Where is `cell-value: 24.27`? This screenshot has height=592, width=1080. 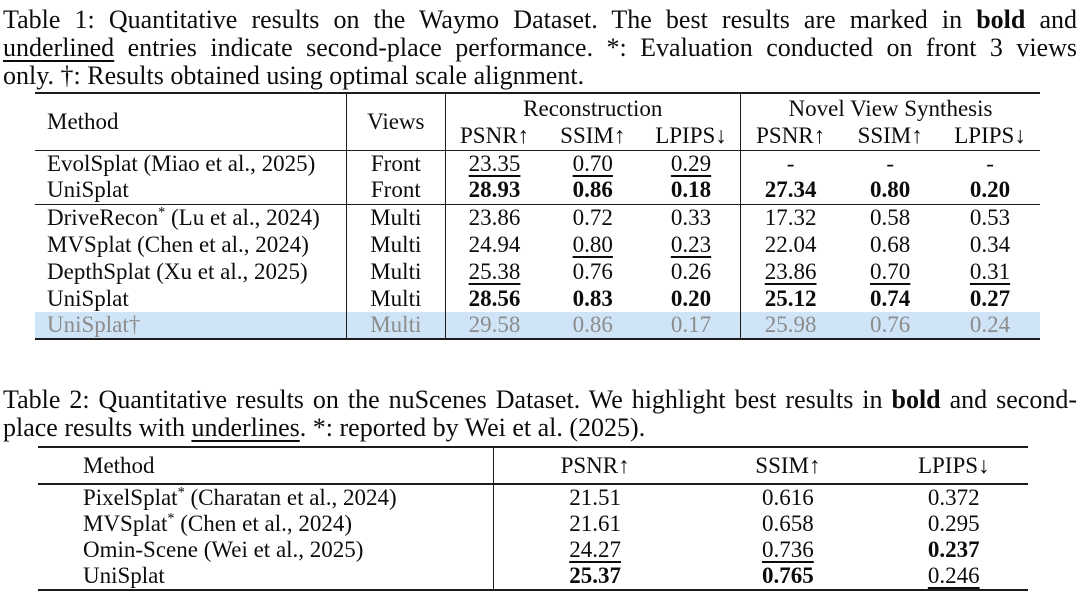
cell-value: 24.27 is located at coordinates (594, 550).